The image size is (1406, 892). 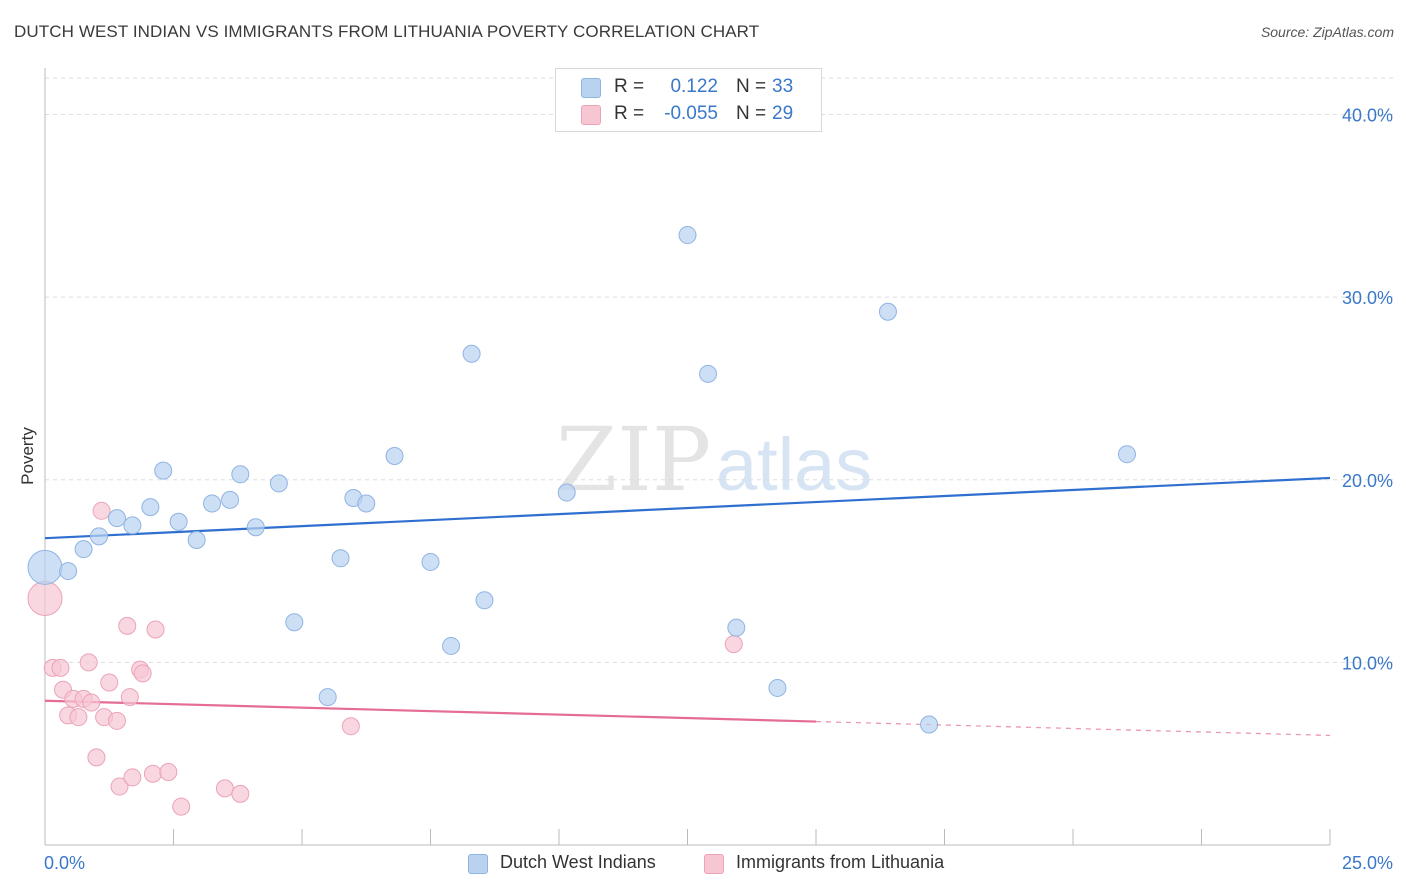 What do you see at coordinates (430, 711) in the screenshot?
I see `trend-line-immigrants-from-lithuania` at bounding box center [430, 711].